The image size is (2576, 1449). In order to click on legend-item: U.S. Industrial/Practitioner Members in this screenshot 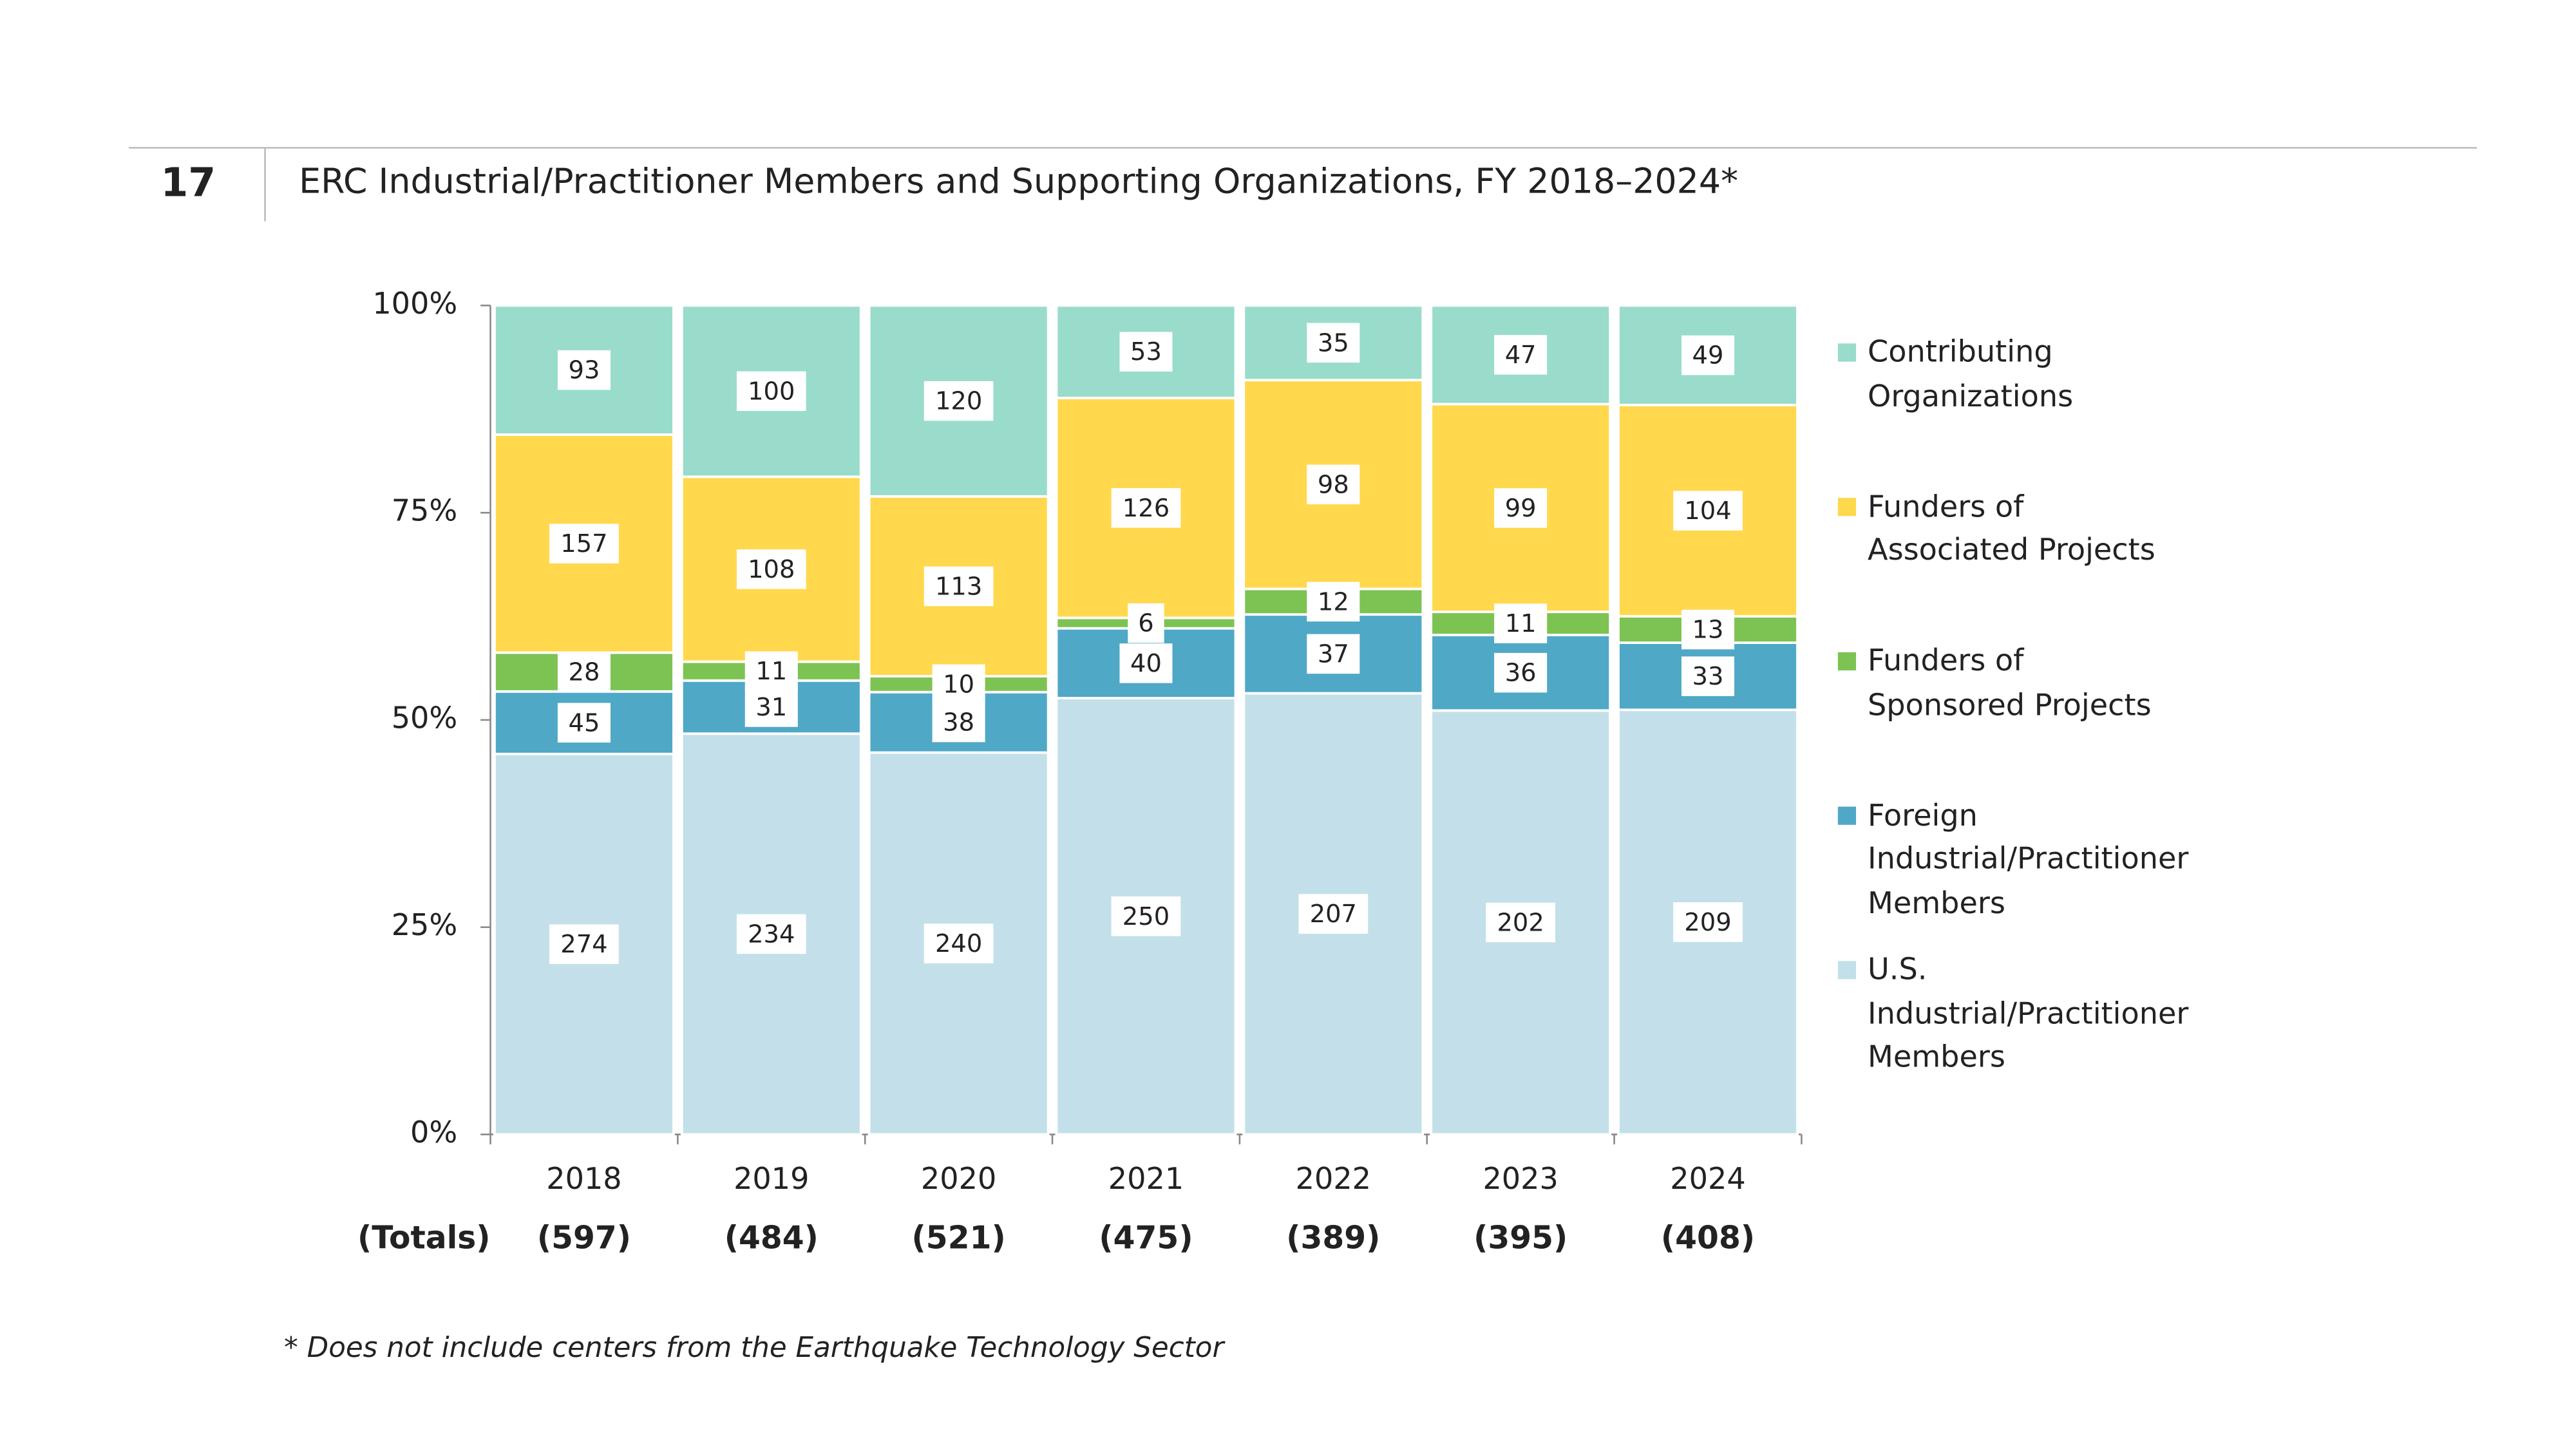, I will do `click(2028, 1013)`.